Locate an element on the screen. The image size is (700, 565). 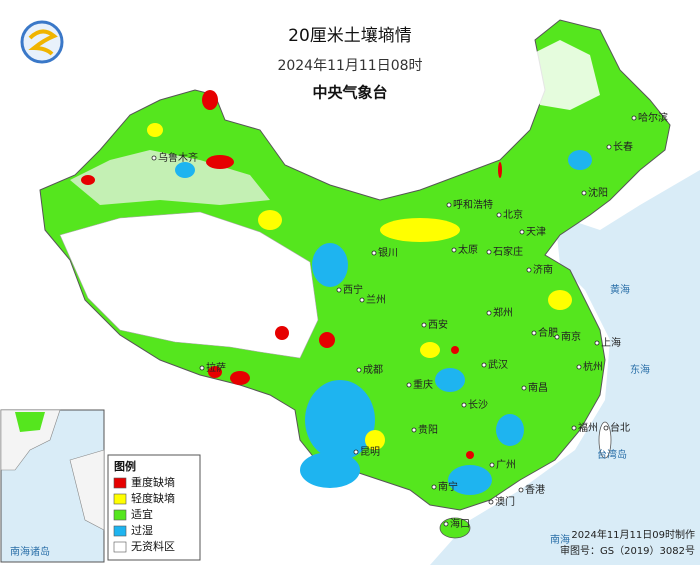
city-label: 拉萨 is located at coordinates (216, 367).